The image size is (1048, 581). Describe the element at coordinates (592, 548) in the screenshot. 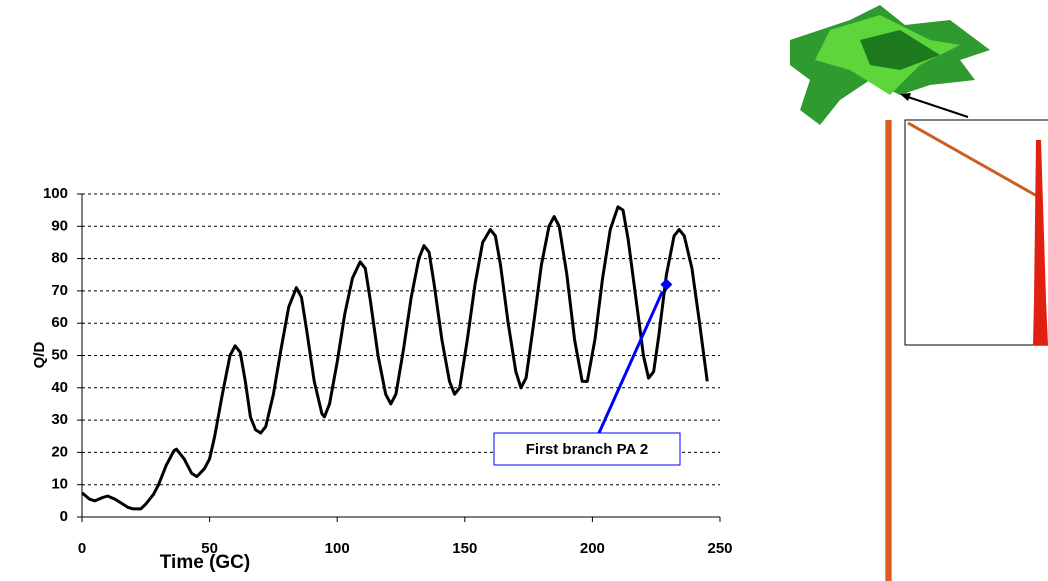

I see `x-tick-label: 200` at that location.